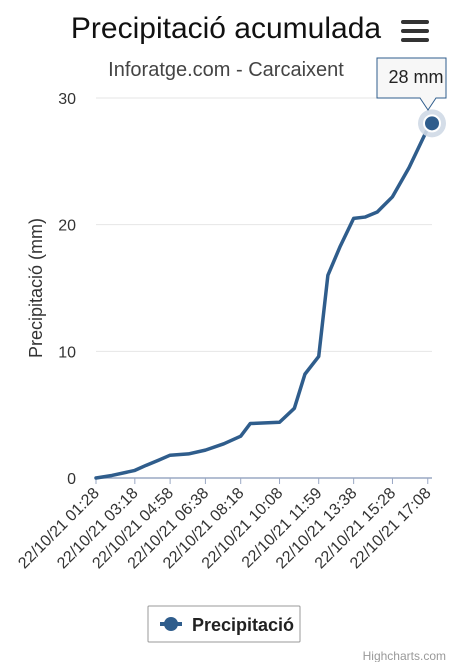 The width and height of the screenshot is (451, 662). What do you see at coordinates (71, 479) in the screenshot?
I see `y-tick-label: 0` at bounding box center [71, 479].